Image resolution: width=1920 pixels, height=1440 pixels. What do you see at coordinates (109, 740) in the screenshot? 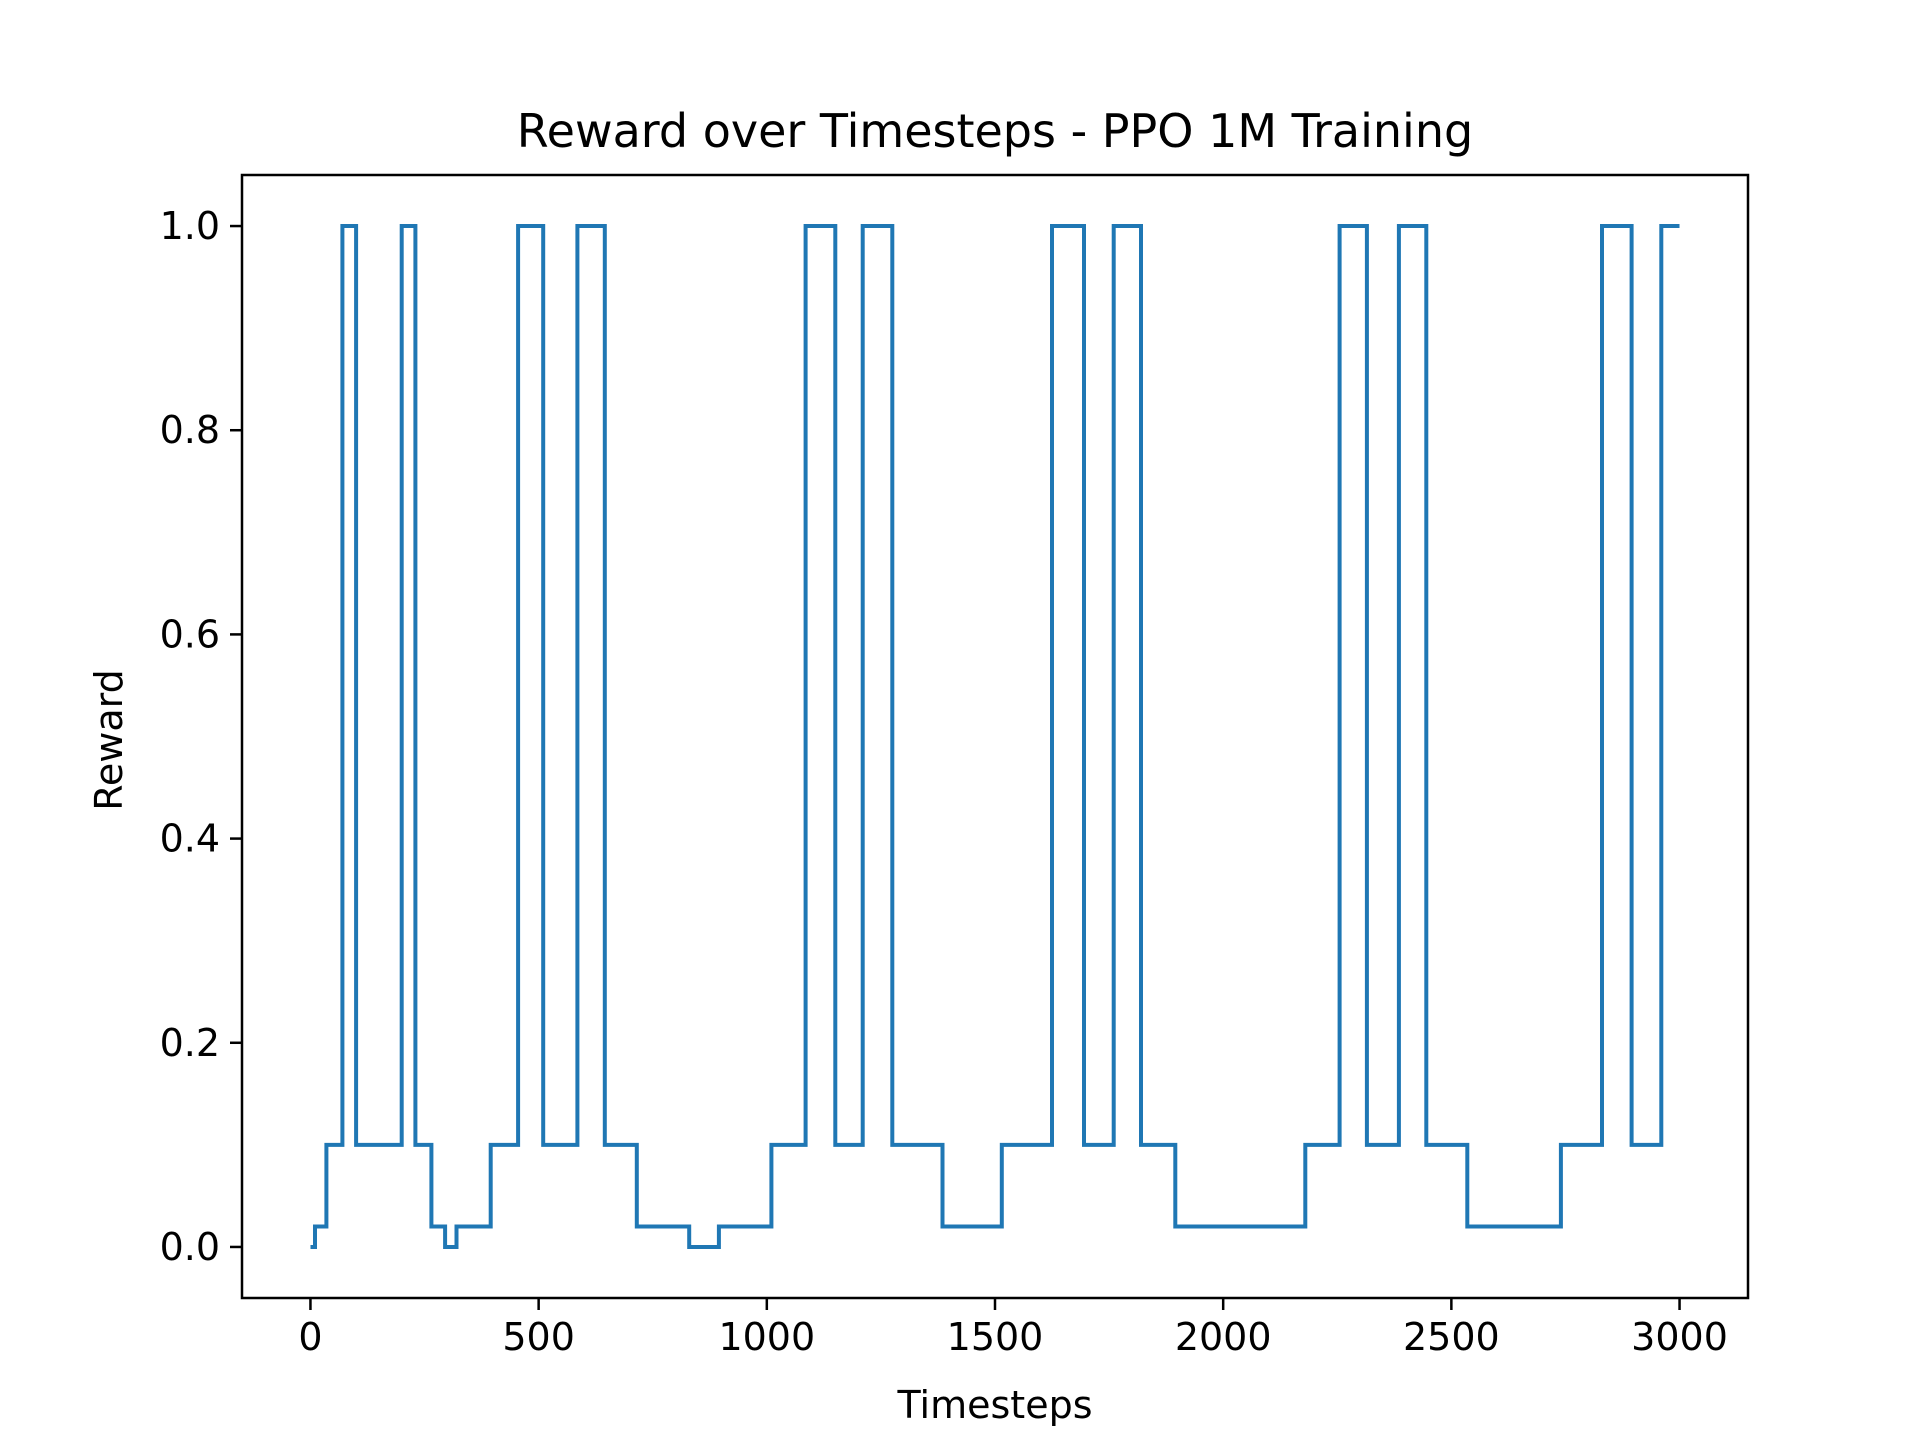
I see `y-axis-label: Reward` at bounding box center [109, 740].